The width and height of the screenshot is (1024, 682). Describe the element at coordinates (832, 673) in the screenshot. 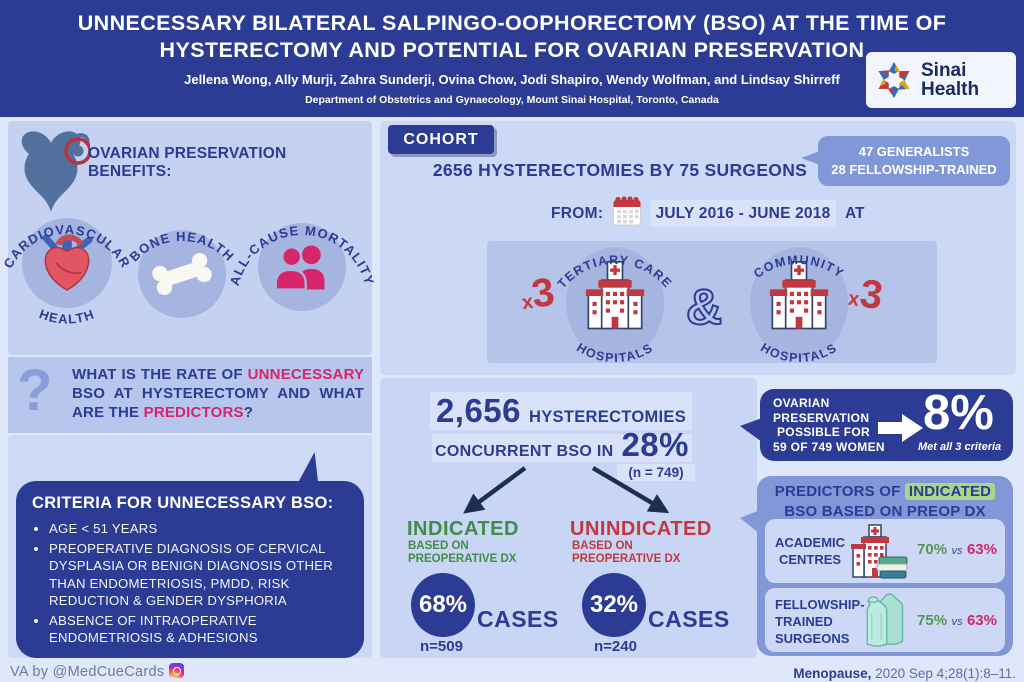

I see `citation-journal: Menopause,` at that location.